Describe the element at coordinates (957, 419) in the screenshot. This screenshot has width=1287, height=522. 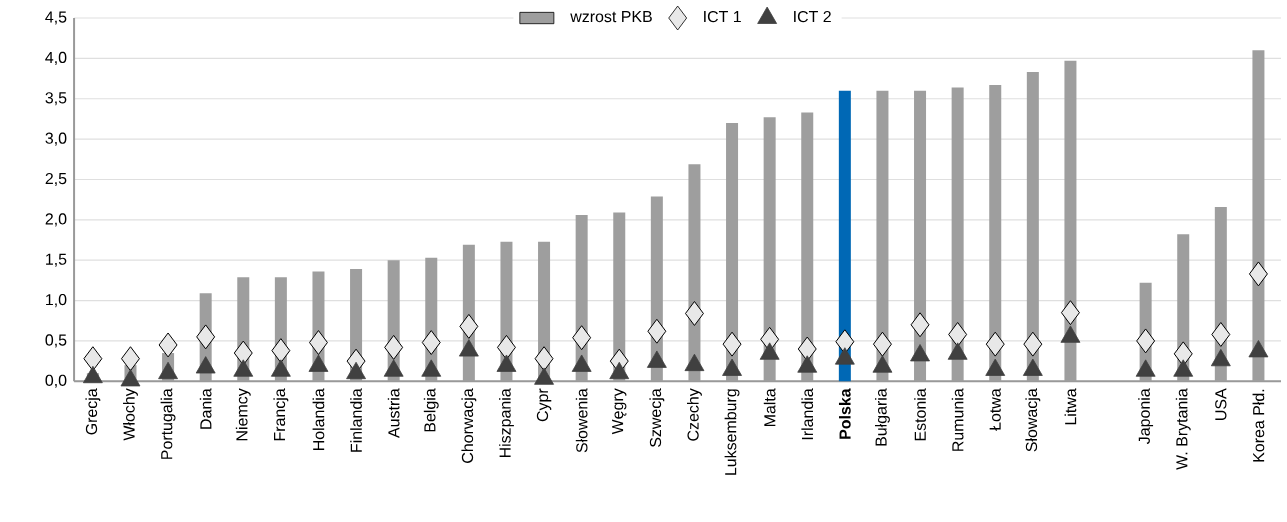
I see `x-tick-label: Rumunia` at that location.